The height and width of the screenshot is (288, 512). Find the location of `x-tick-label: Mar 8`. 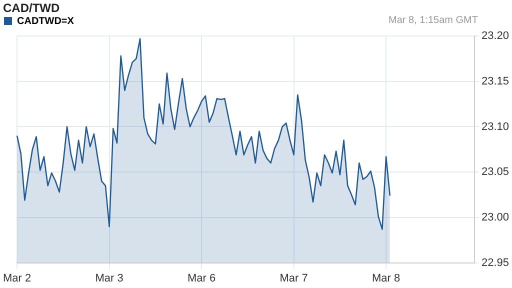

x-tick-label: Mar 8 is located at coordinates (386, 278).